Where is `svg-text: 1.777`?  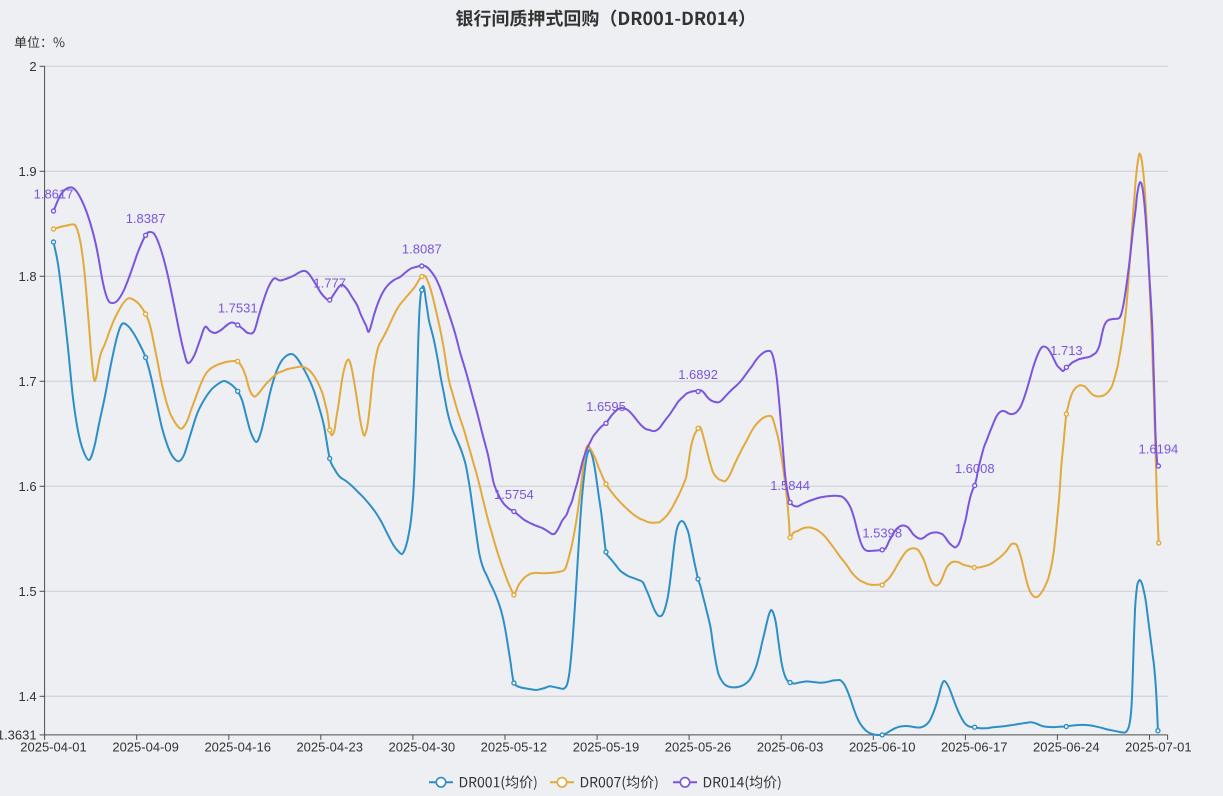
svg-text: 1.777 is located at coordinates (329, 283).